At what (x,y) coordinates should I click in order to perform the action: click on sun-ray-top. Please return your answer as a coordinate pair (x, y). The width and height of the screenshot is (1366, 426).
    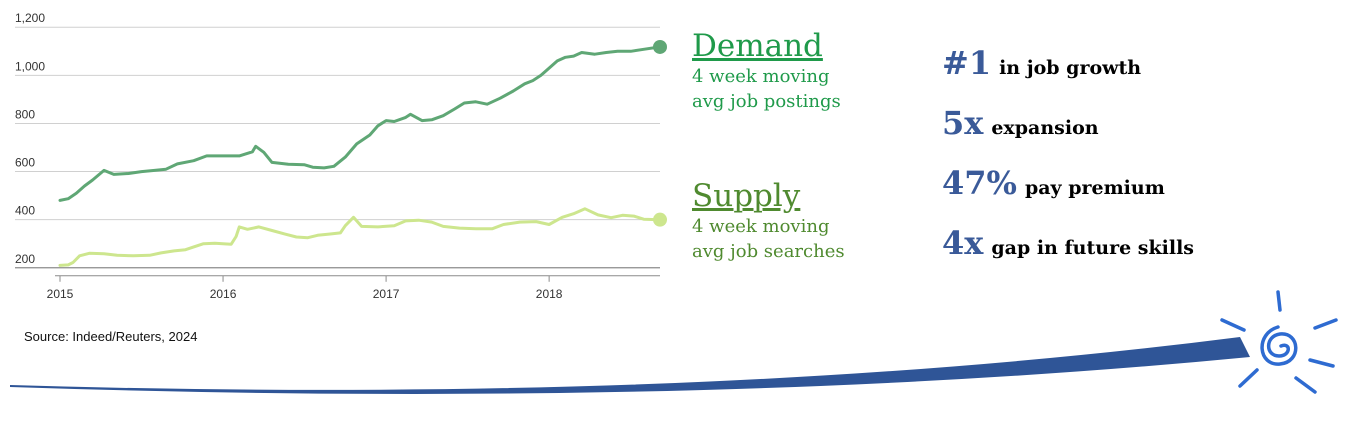
    Looking at the image, I should click on (1279, 301).